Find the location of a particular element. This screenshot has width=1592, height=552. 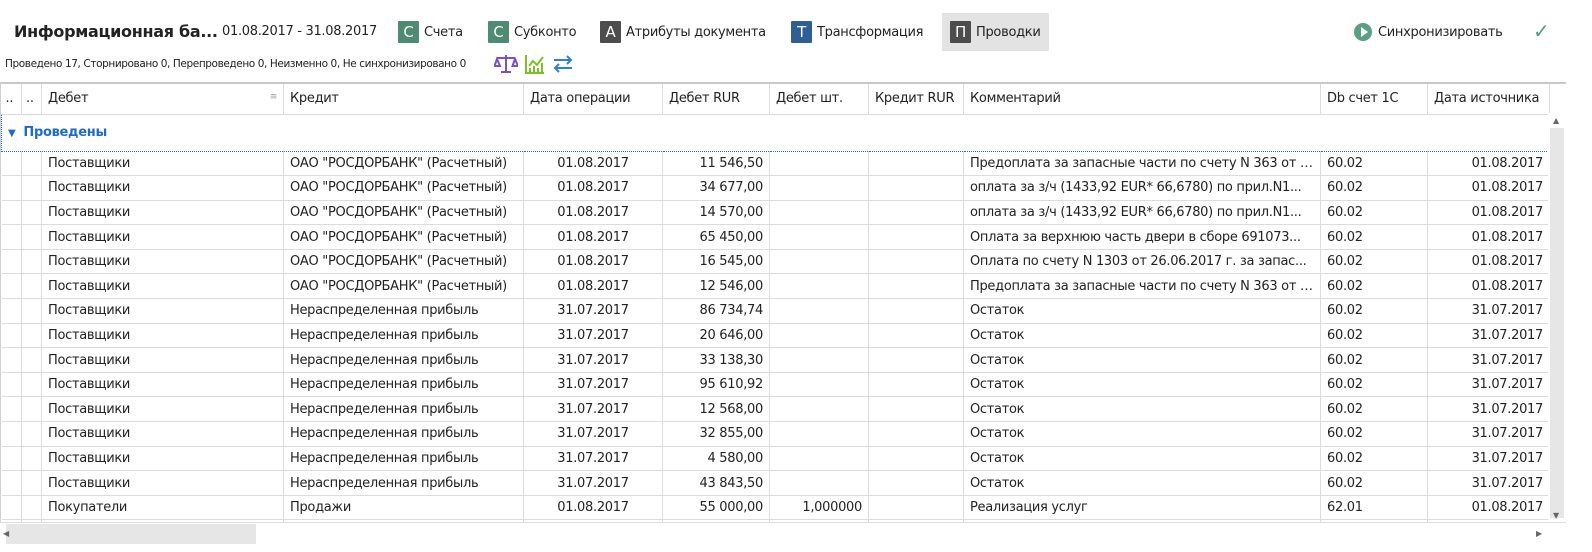

cell: 20 646,00 is located at coordinates (716, 336).